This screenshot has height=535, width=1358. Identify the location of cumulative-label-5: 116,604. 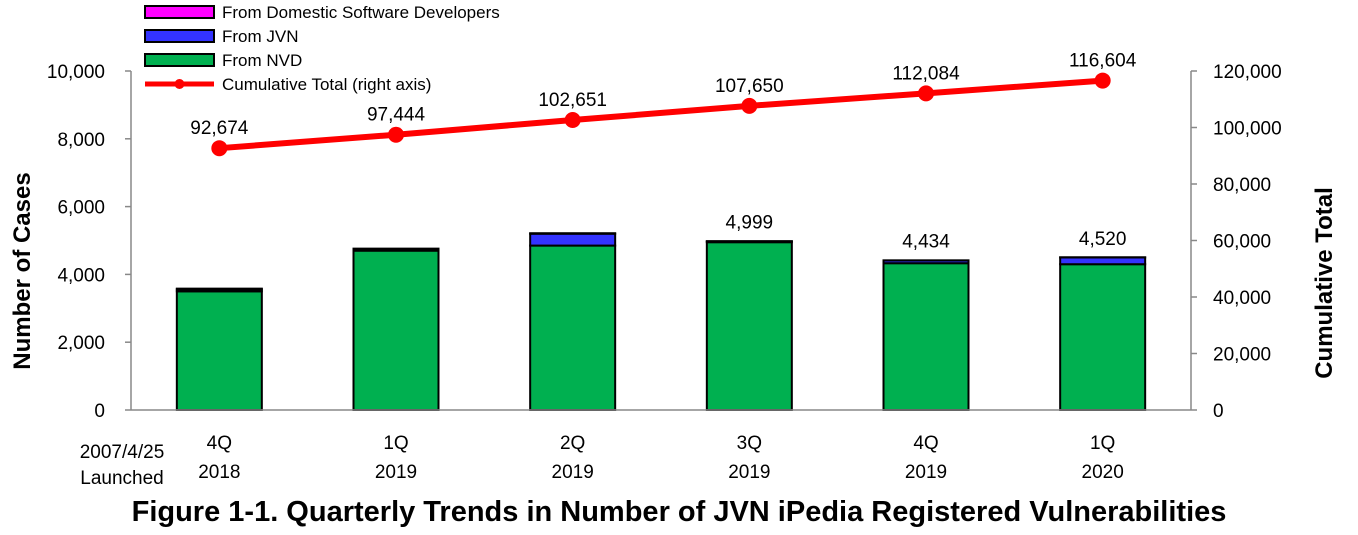
(1103, 61).